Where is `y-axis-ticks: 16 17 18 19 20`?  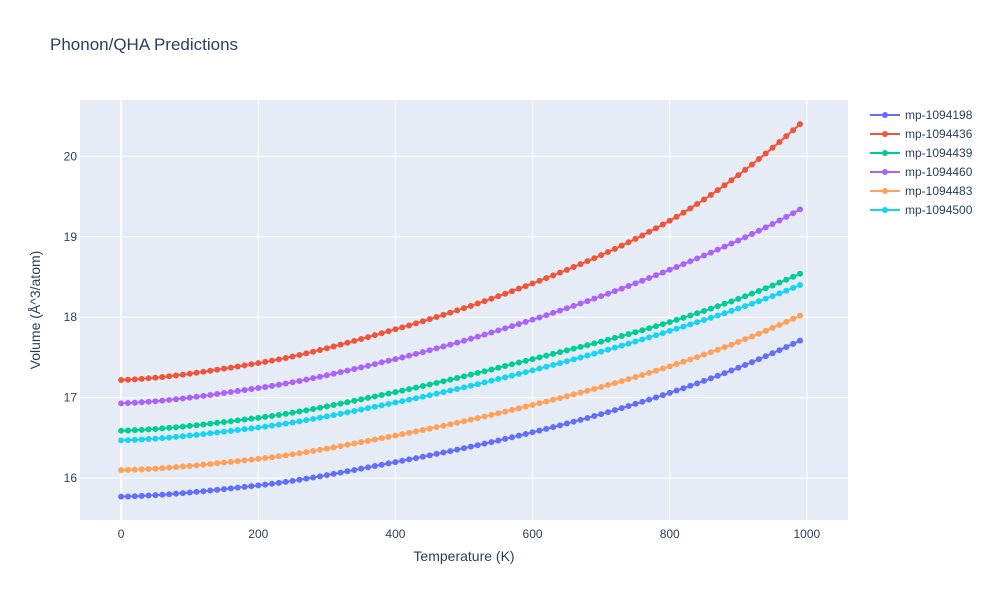
y-axis-ticks: 16 17 18 19 20 is located at coordinates (71, 317).